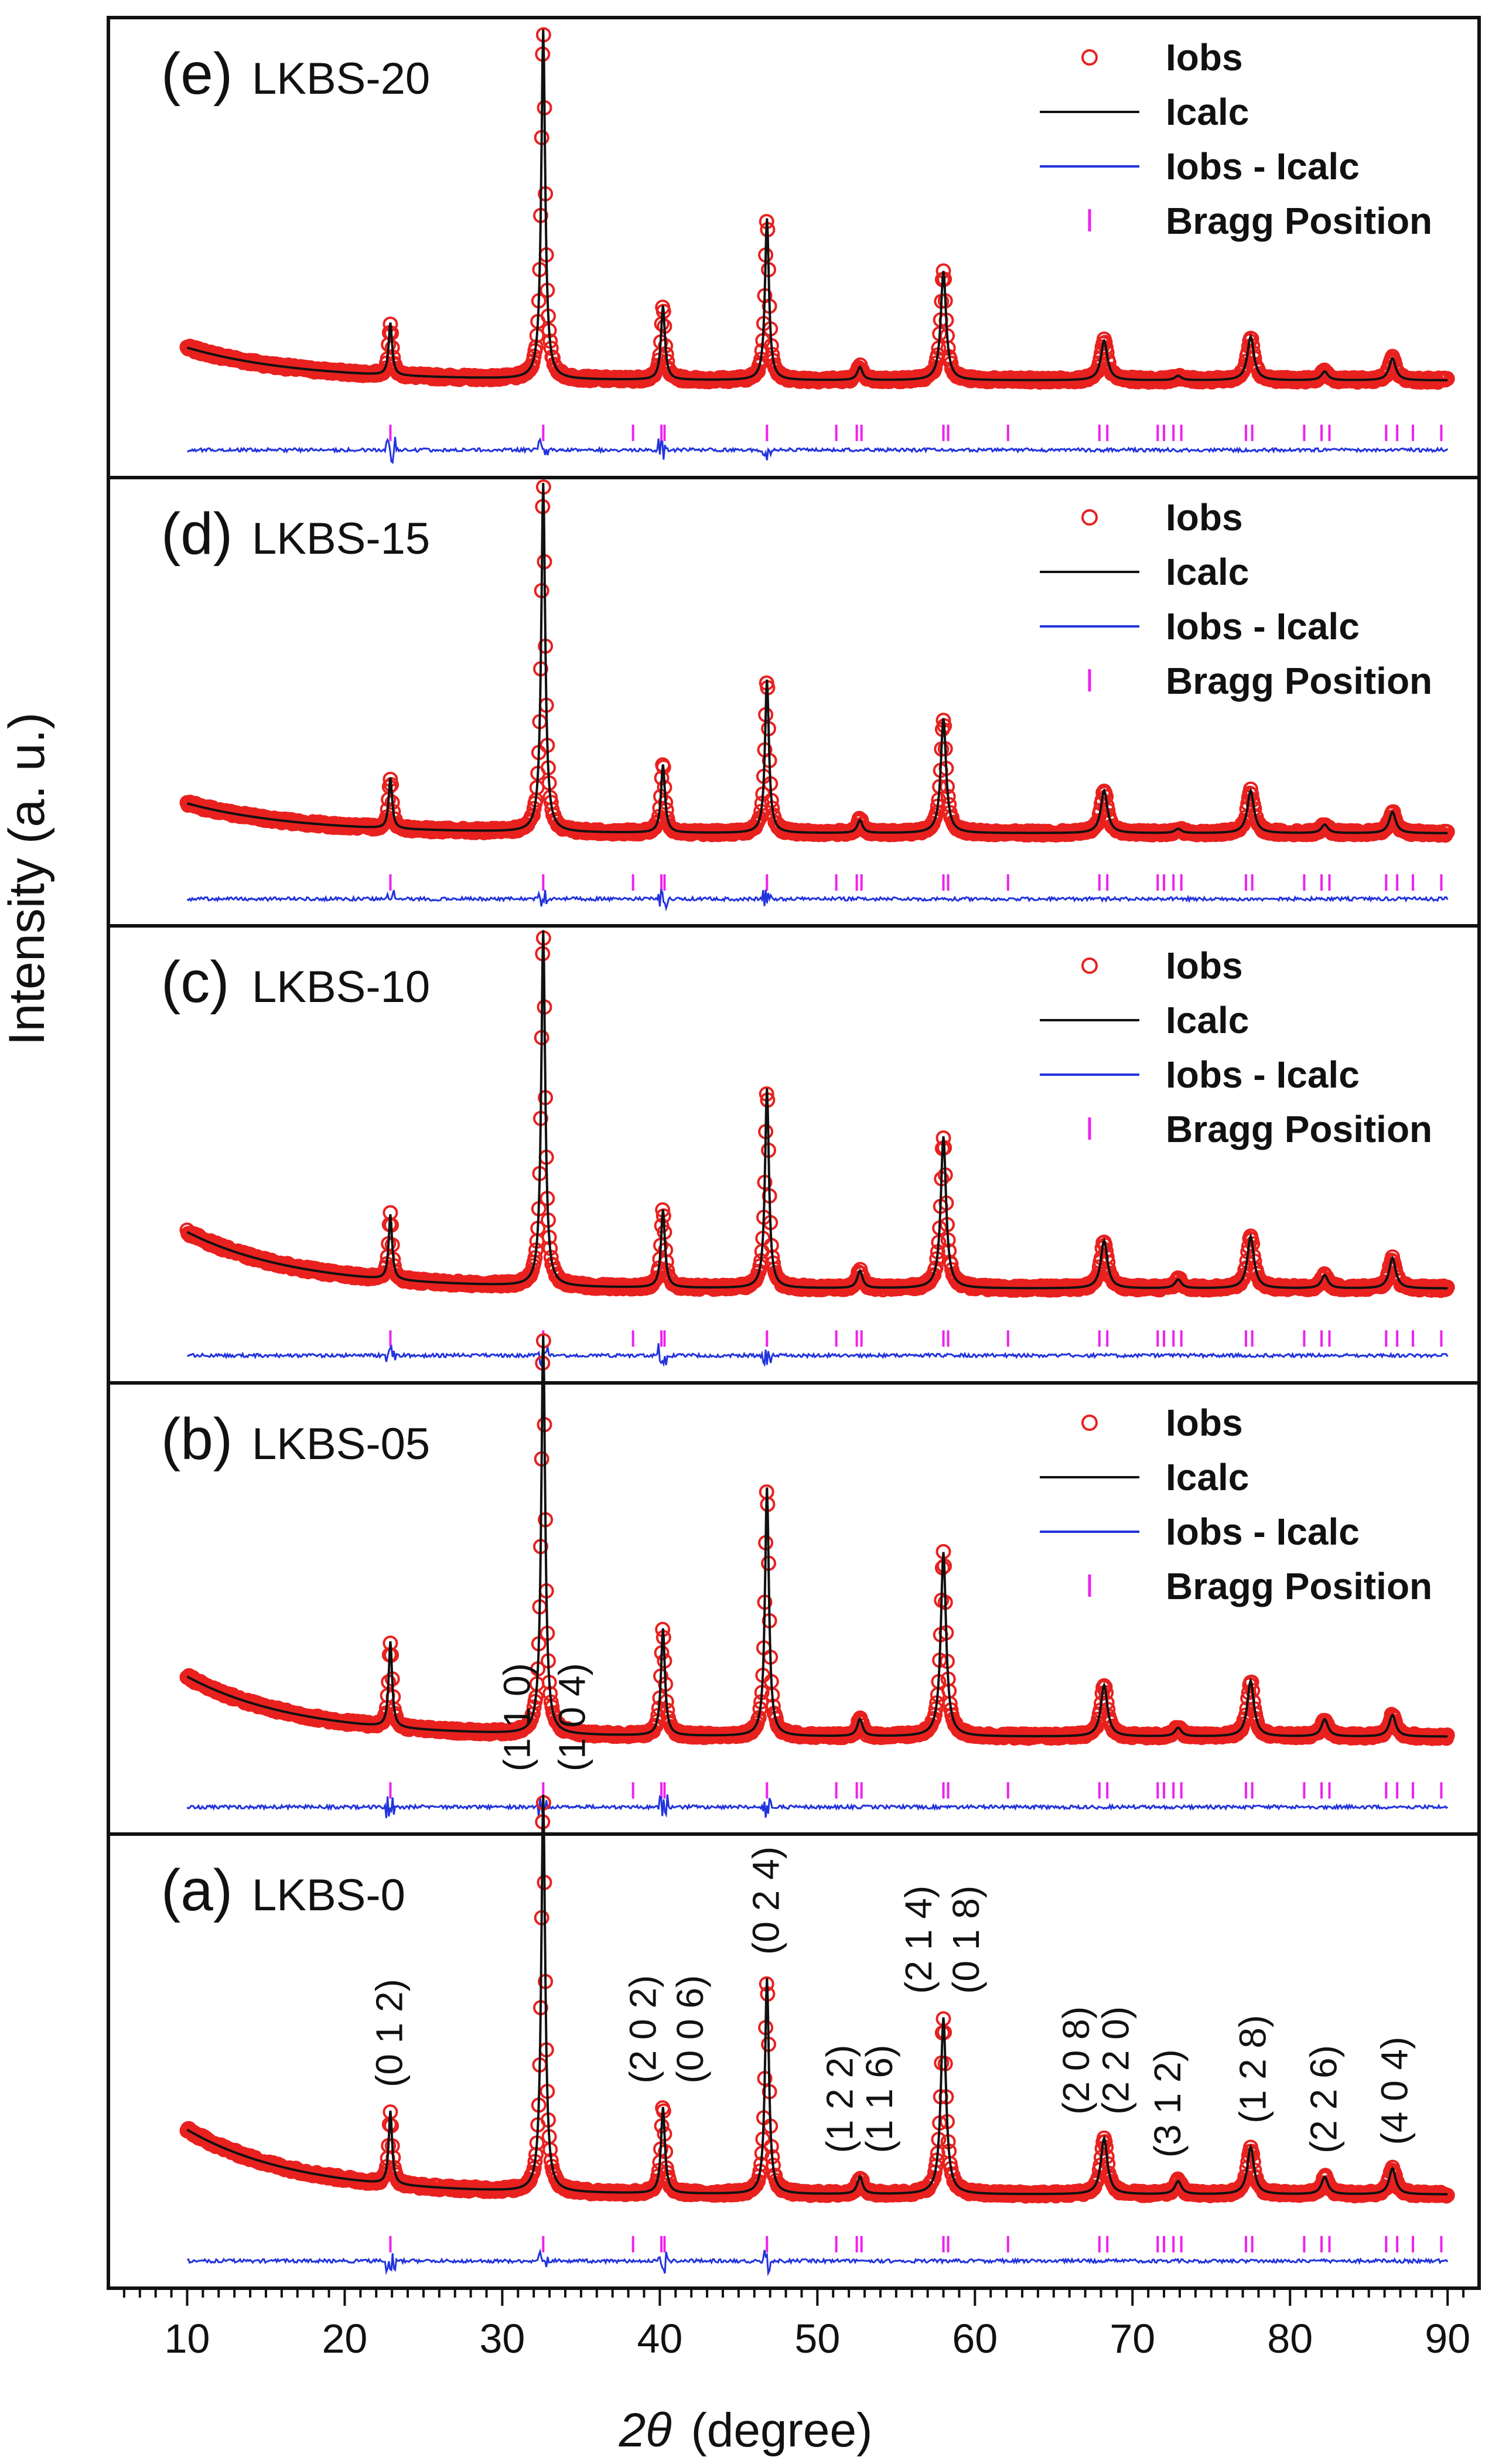  Describe the element at coordinates (341, 987) in the screenshot. I see `sample-name: LKBS-10` at that location.